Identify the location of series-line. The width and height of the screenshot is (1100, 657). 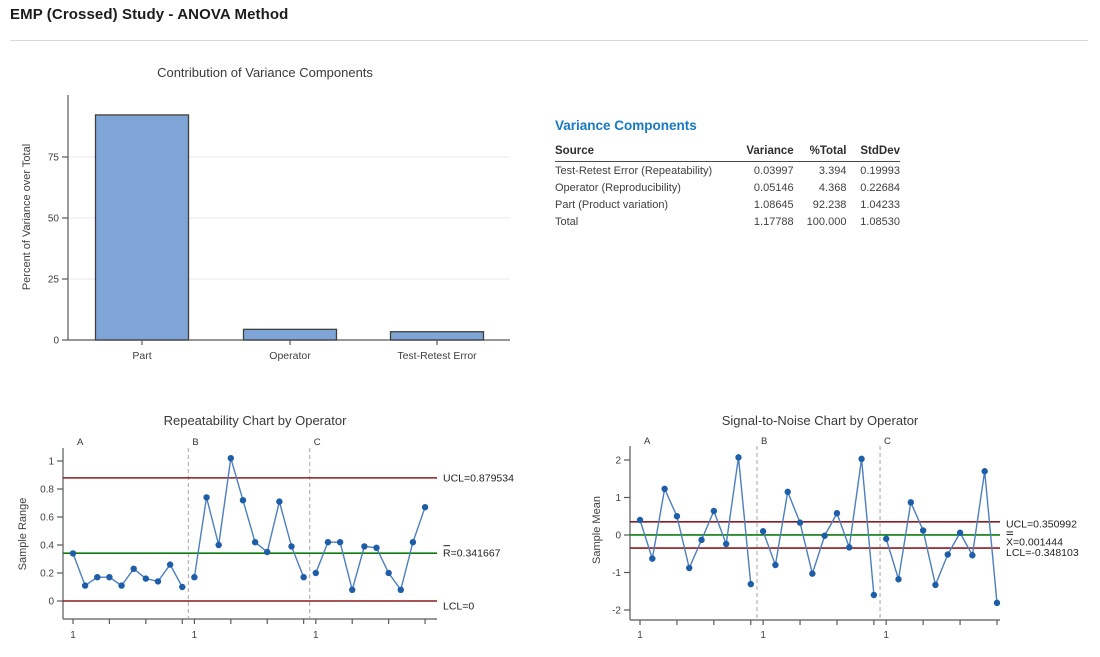
(818, 527).